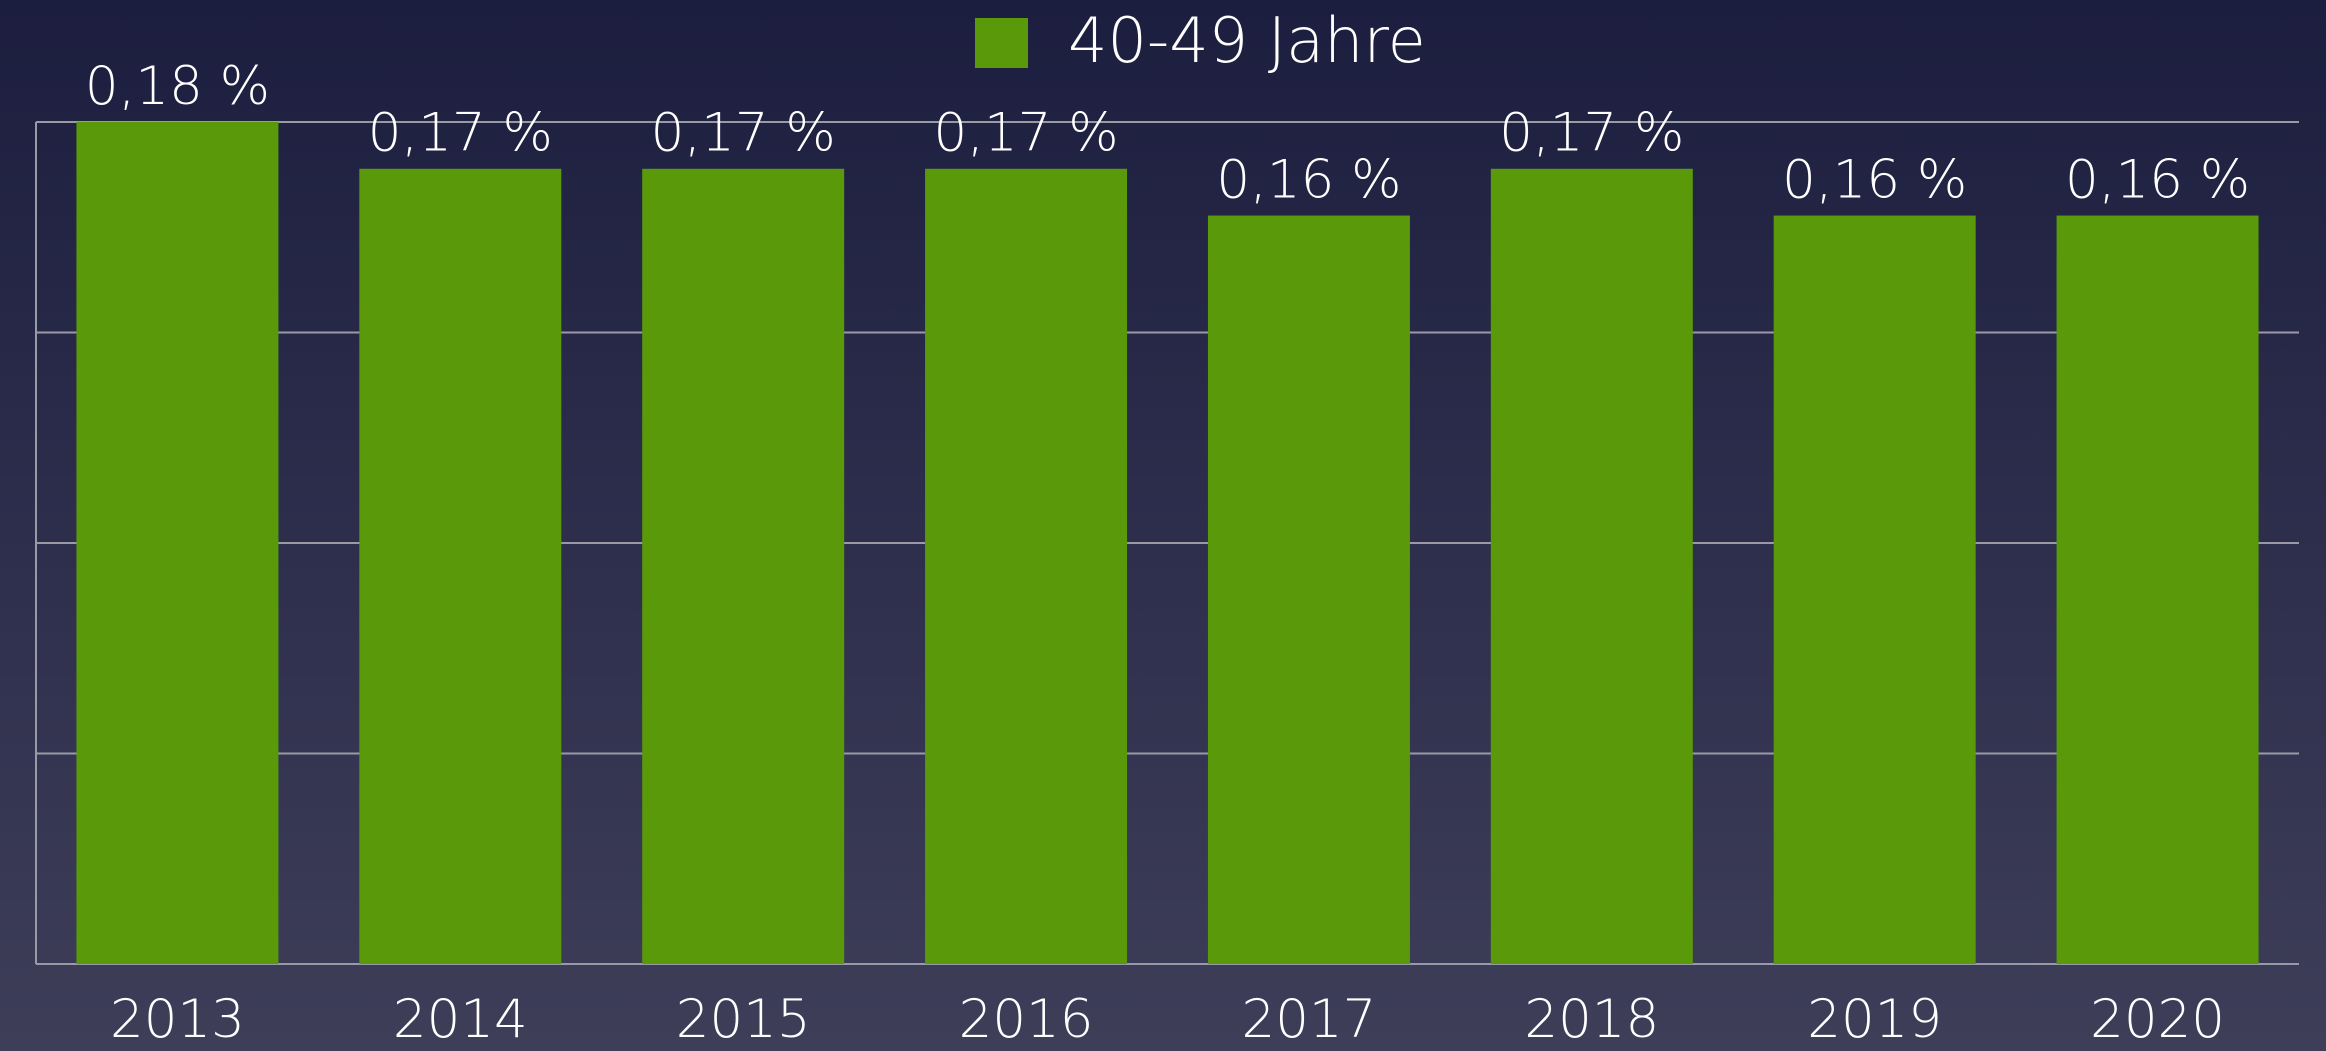 The height and width of the screenshot is (1051, 2326). Describe the element at coordinates (460, 1019) in the screenshot. I see `x-tick-label: 2014` at that location.